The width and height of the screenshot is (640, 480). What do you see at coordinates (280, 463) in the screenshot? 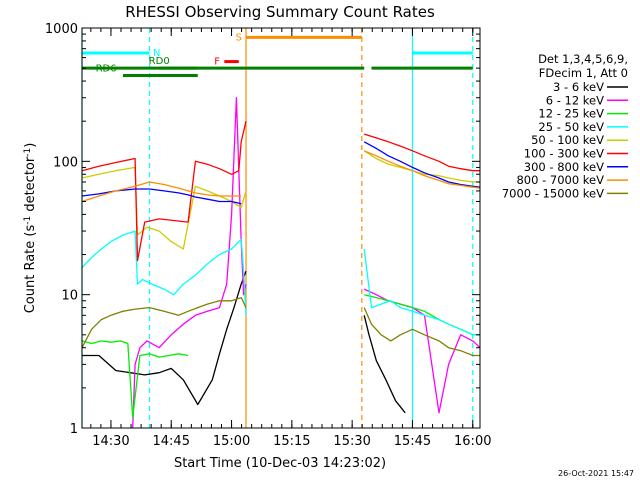
I see `x-axis-label: Start Time (10-Dec-03 14:23:02)` at bounding box center [280, 463].